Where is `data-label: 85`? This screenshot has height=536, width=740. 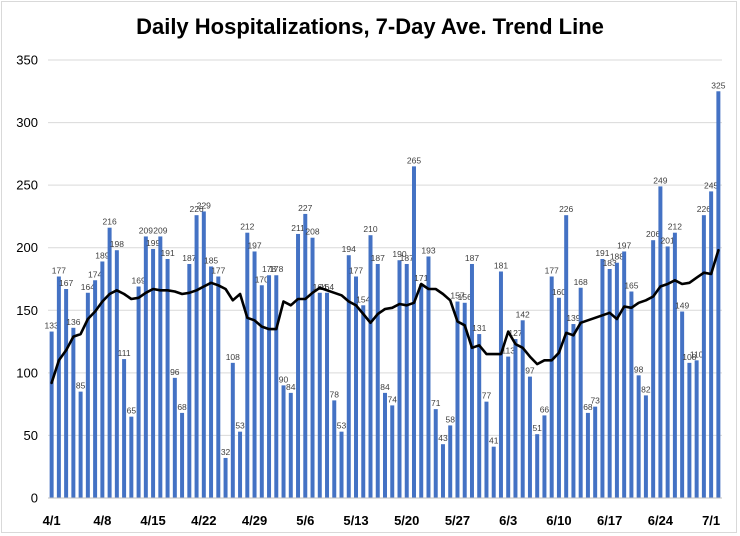 data-label: 85 is located at coordinates (81, 386).